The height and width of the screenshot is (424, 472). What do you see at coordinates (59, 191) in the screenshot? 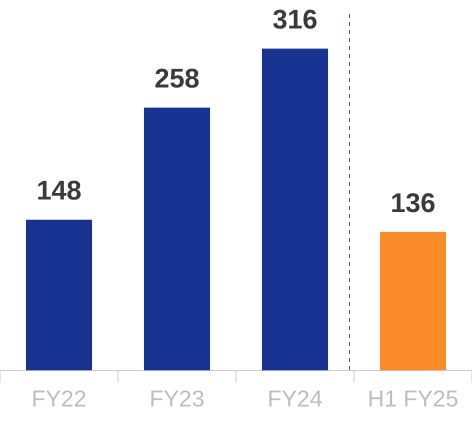
I see `data-label: 148` at bounding box center [59, 191].